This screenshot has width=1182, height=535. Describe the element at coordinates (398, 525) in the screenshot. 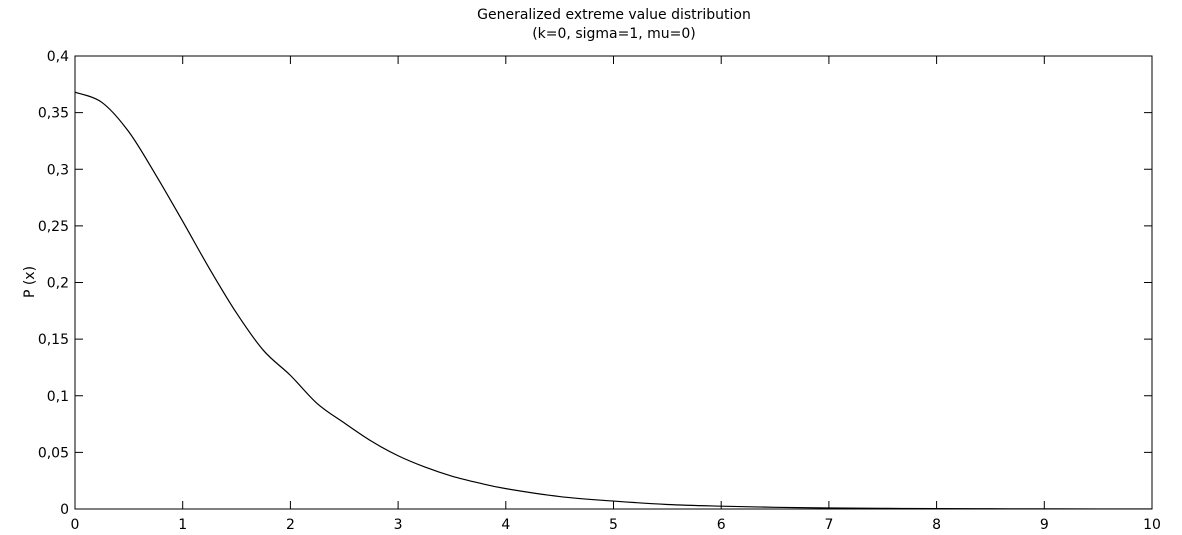

I see `x-tick-label: 3` at that location.